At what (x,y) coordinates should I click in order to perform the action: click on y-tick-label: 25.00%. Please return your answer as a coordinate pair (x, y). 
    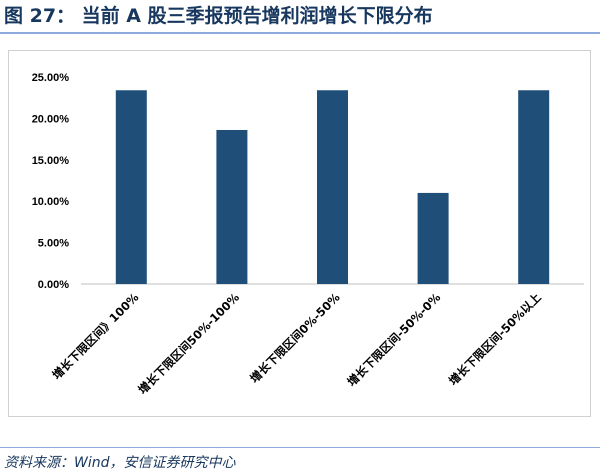
    Looking at the image, I should click on (51, 78).